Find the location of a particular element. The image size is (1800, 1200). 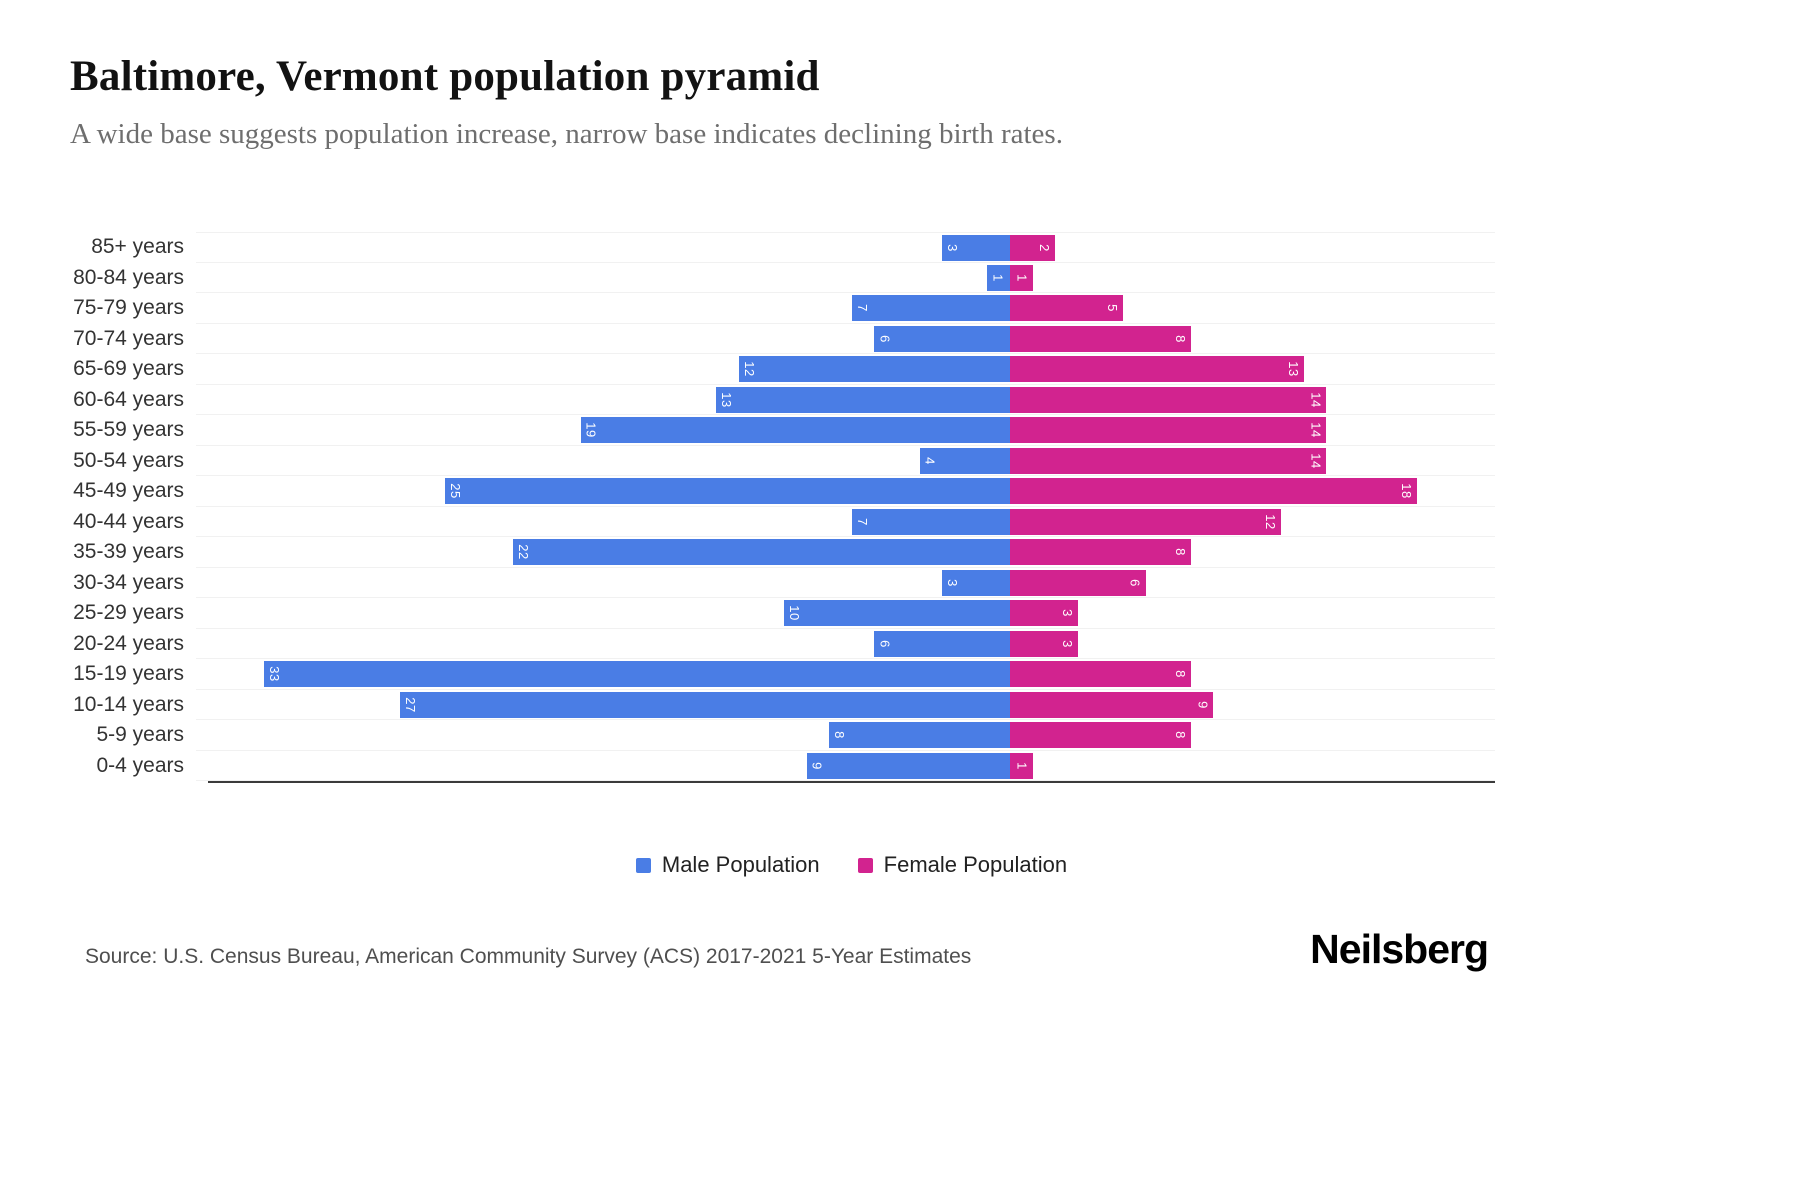

male-bar-value: 33 is located at coordinates (275, 674).